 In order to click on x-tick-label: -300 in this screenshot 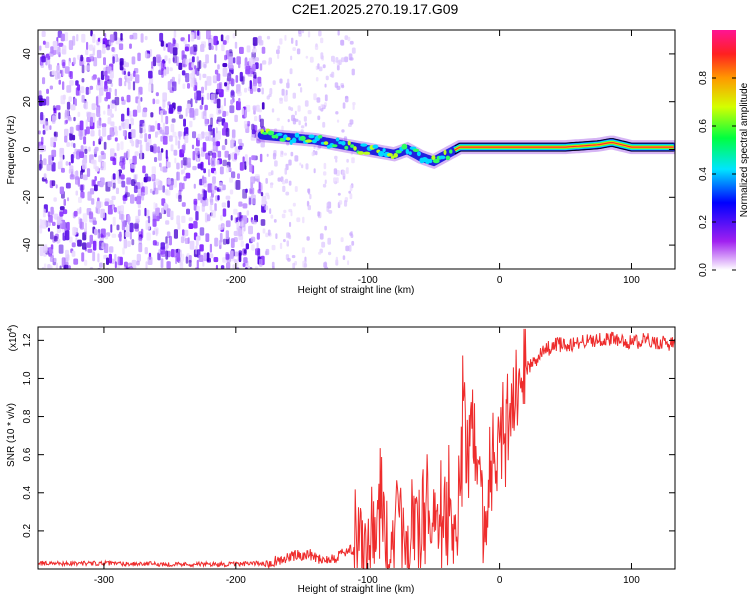, I will do `click(104, 580)`.